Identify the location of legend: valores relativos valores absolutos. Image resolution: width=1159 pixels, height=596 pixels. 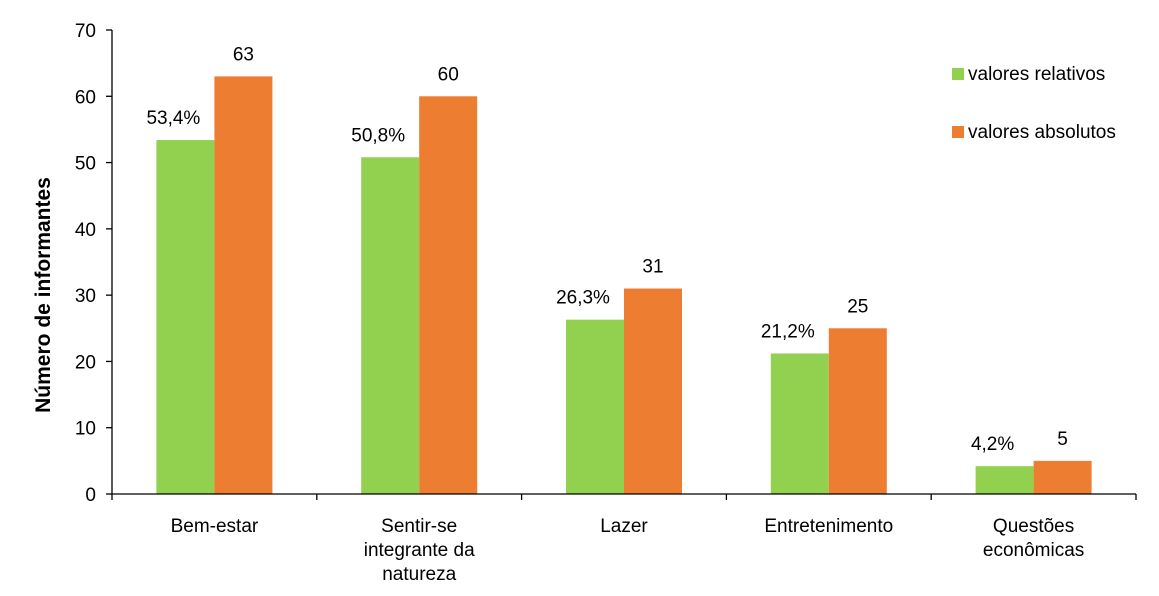
(1034, 103).